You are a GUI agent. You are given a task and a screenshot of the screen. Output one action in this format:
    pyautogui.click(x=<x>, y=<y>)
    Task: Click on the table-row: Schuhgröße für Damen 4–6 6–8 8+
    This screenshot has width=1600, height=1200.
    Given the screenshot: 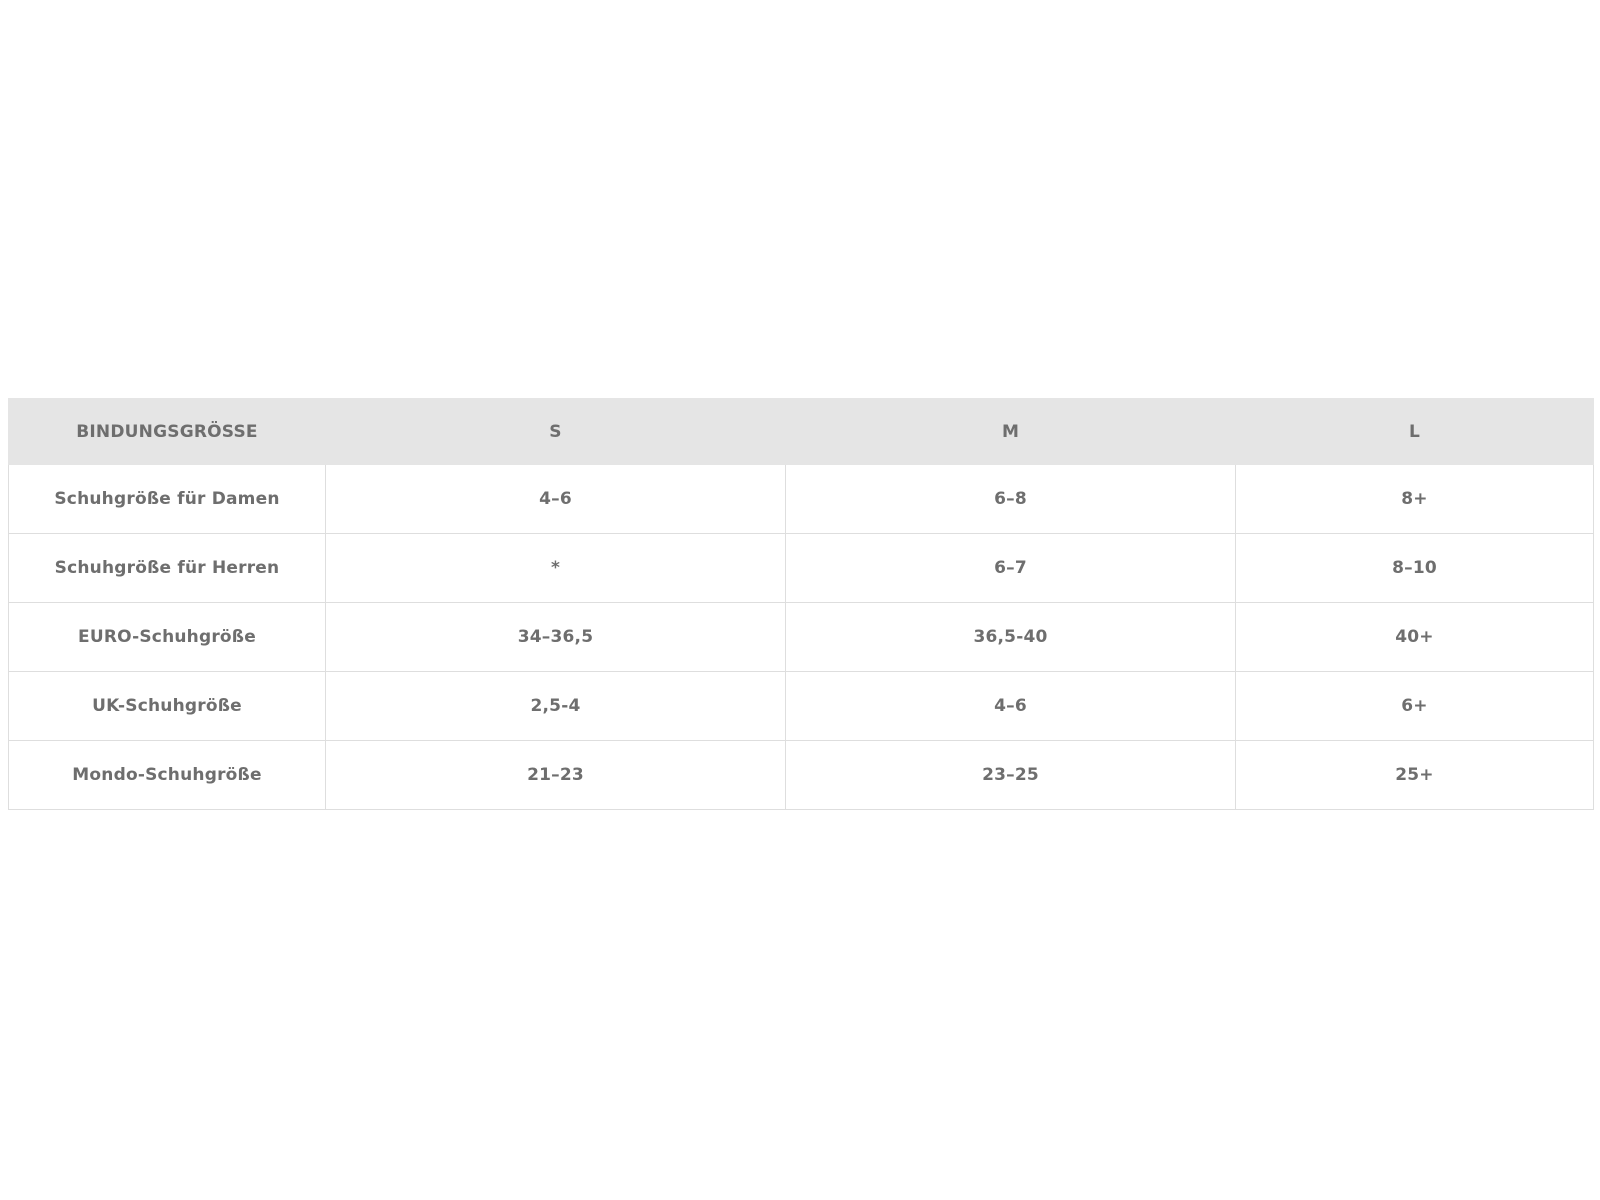 What is the action you would take?
    pyautogui.click(x=801, y=499)
    